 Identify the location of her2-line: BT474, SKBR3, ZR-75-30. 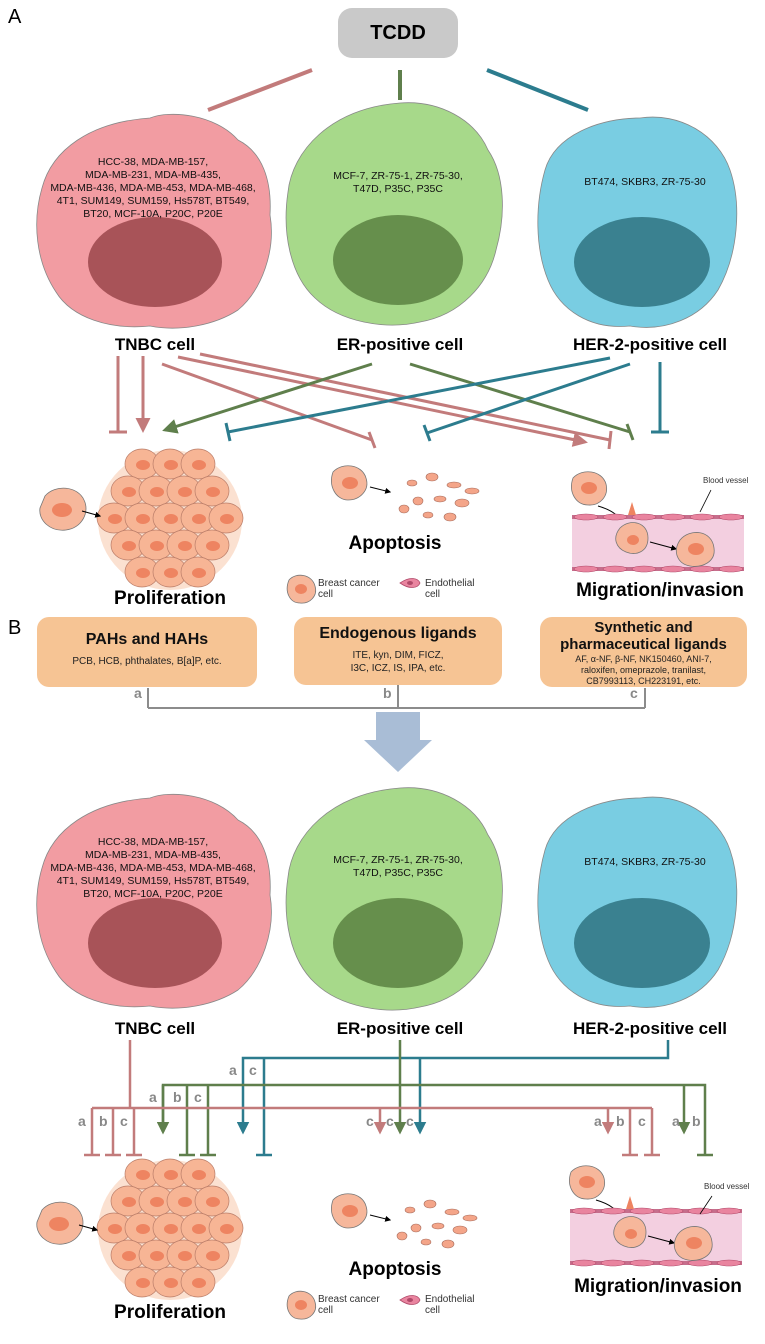
(645, 182).